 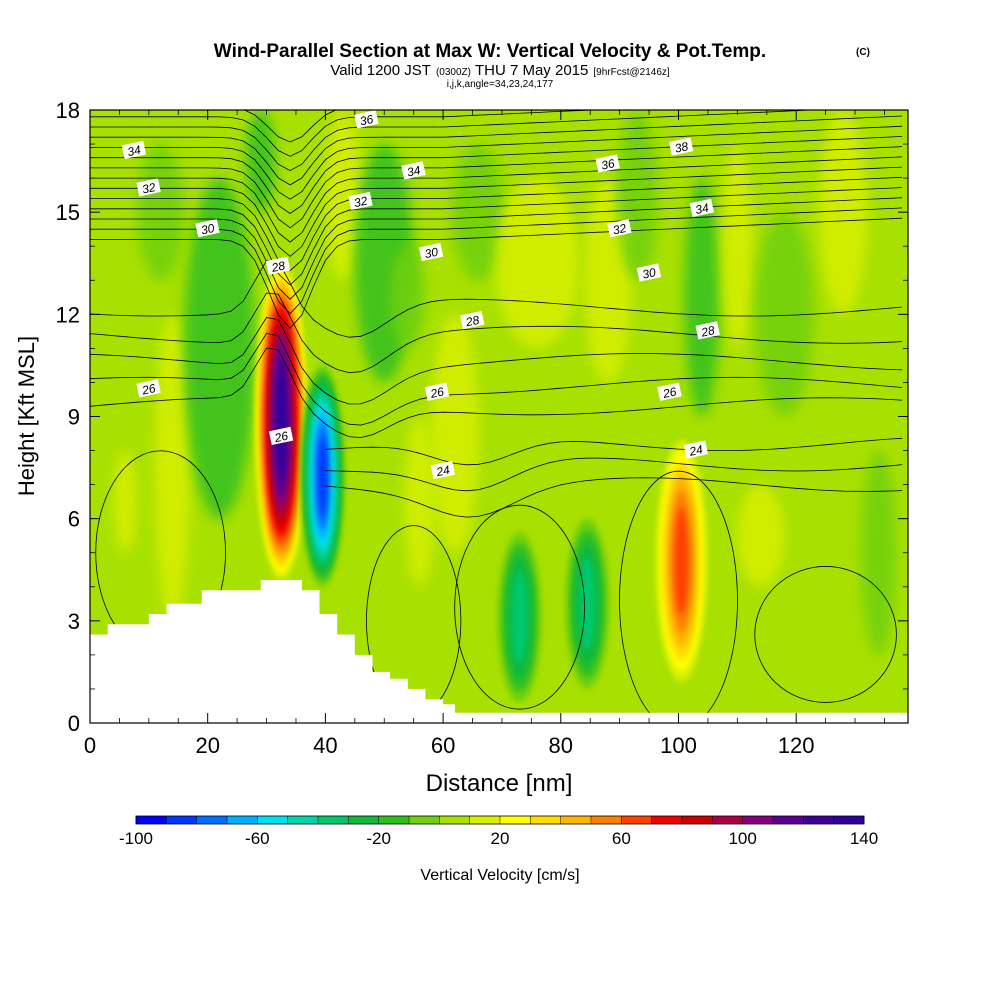 What do you see at coordinates (90, 745) in the screenshot?
I see `x-tick-label: 0` at bounding box center [90, 745].